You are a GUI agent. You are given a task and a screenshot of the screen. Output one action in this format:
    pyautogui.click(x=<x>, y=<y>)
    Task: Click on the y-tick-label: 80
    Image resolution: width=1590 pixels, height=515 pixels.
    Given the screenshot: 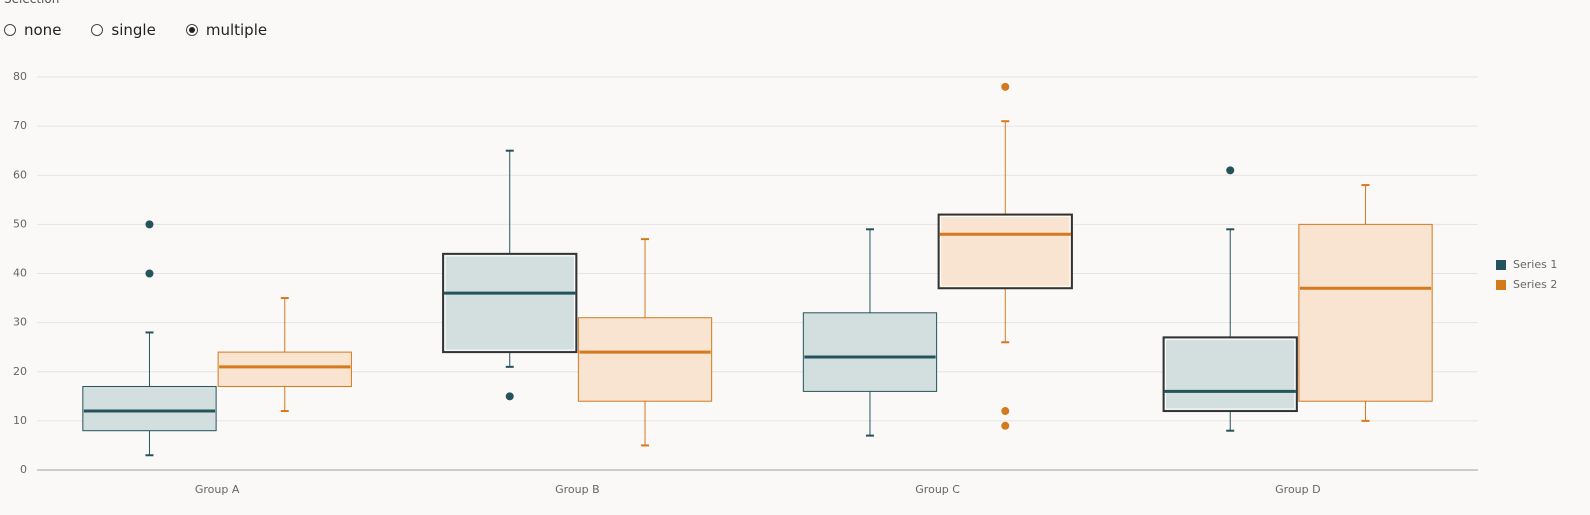 What is the action you would take?
    pyautogui.click(x=20, y=76)
    